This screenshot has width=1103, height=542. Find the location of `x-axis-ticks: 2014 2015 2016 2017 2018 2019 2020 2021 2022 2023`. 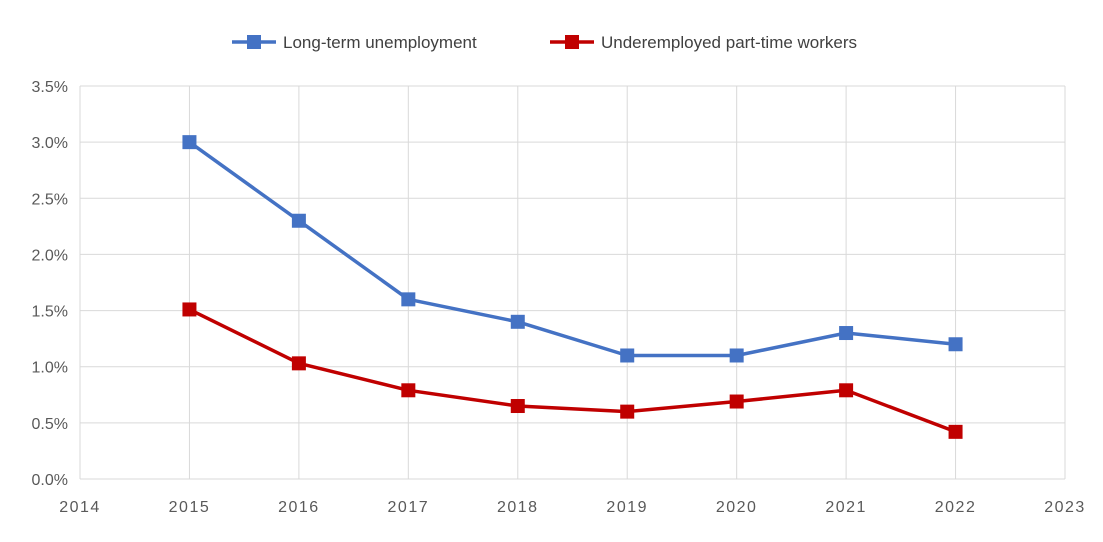

x-axis-ticks: 2014 2015 2016 2017 2018 2019 2020 2021 2022 2023 is located at coordinates (572, 507).